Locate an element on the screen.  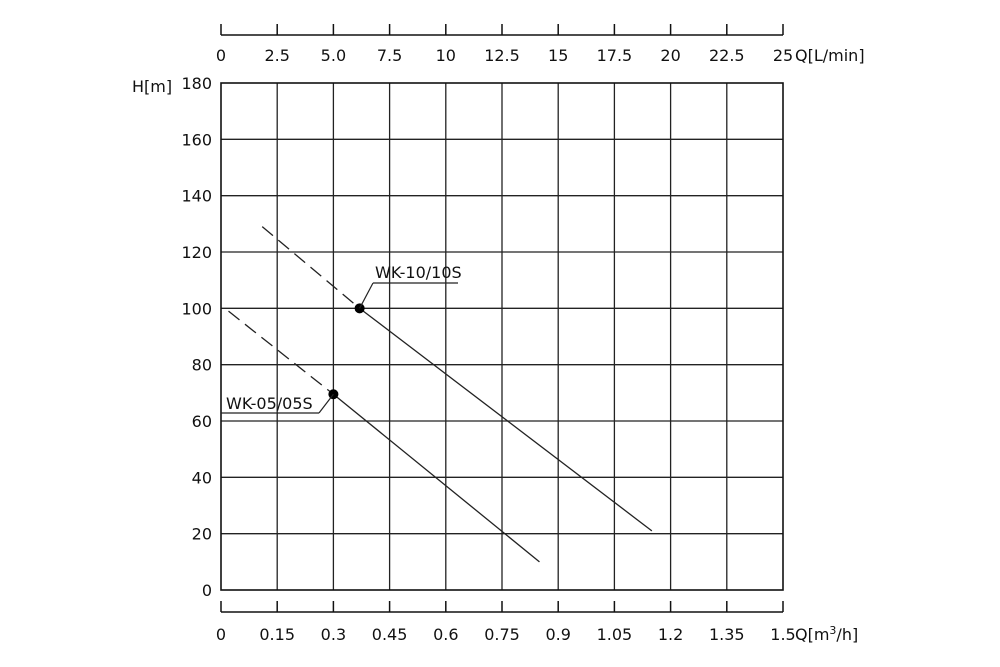
y-axis-tick-label: 40 is located at coordinates (202, 477).